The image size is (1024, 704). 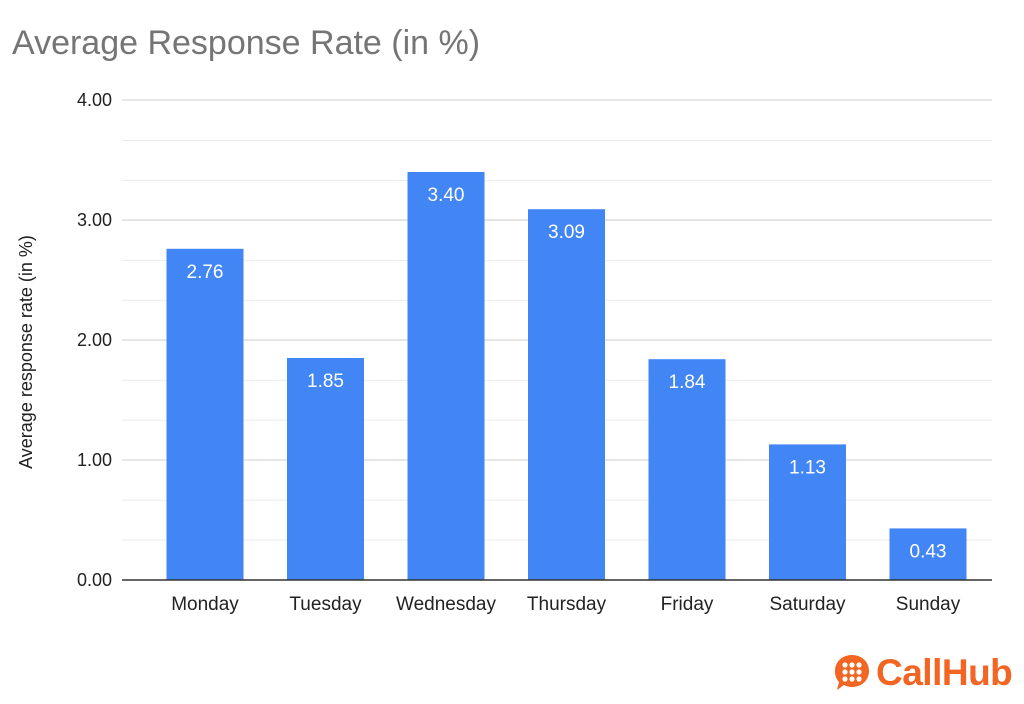 What do you see at coordinates (567, 604) in the screenshot?
I see `x-tick-label: Thursday` at bounding box center [567, 604].